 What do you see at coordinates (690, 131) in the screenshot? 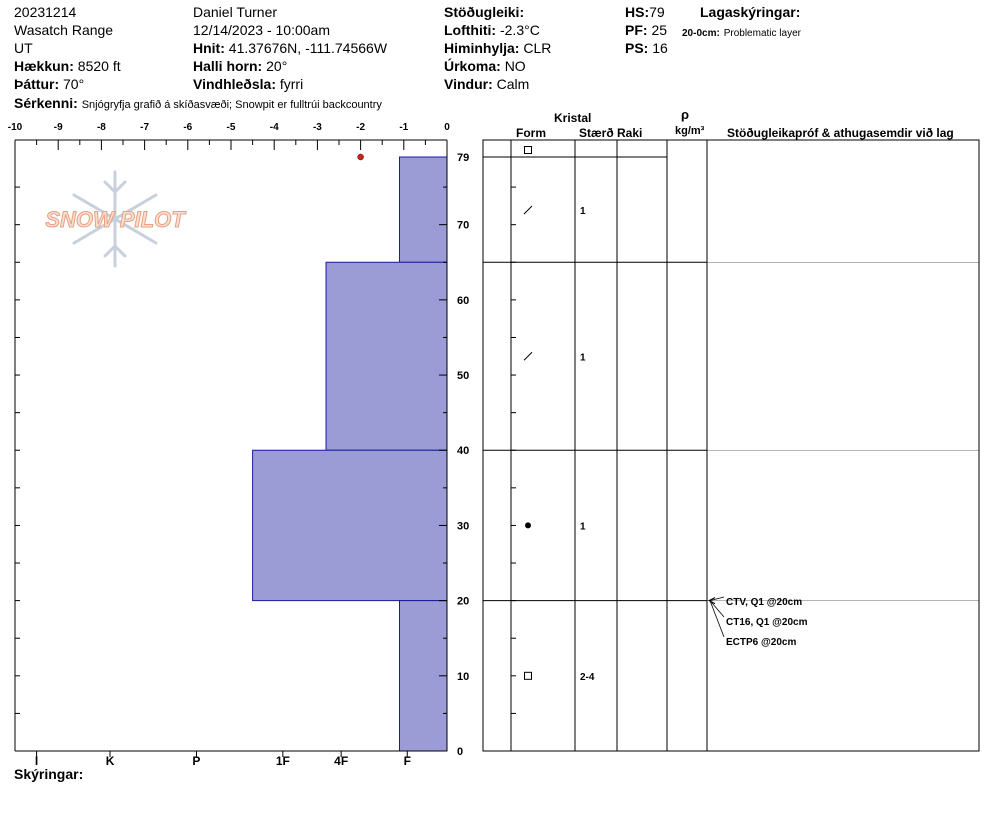
I see `density-unit: kg/m³` at bounding box center [690, 131].